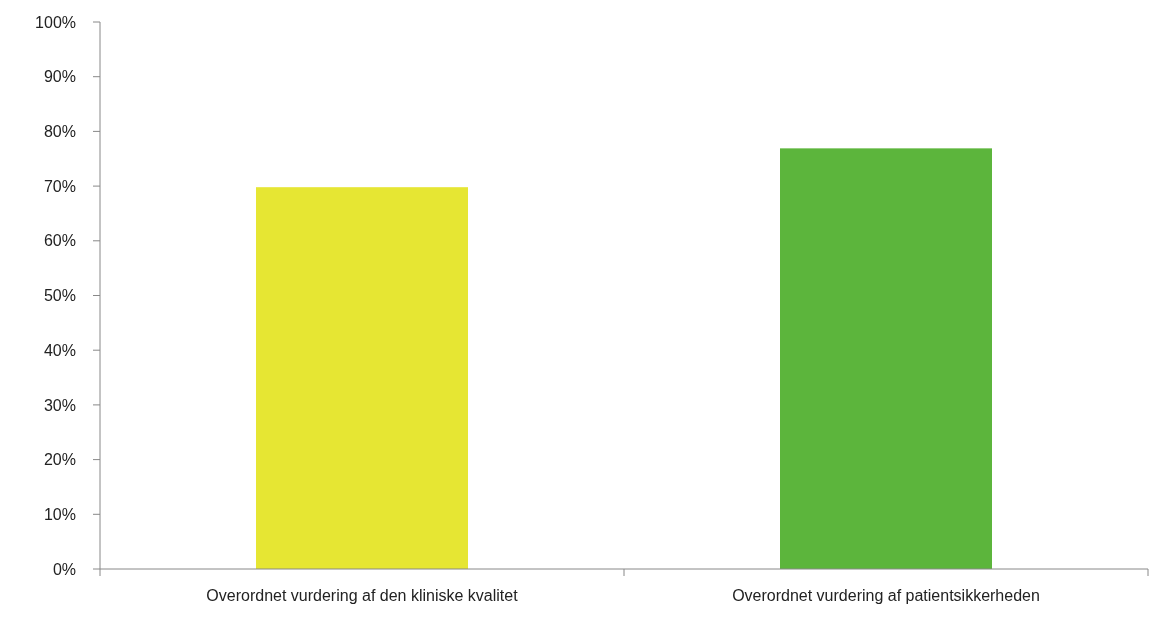 This screenshot has height=619, width=1150. I want to click on y-tick-label: 10%, so click(59, 514).